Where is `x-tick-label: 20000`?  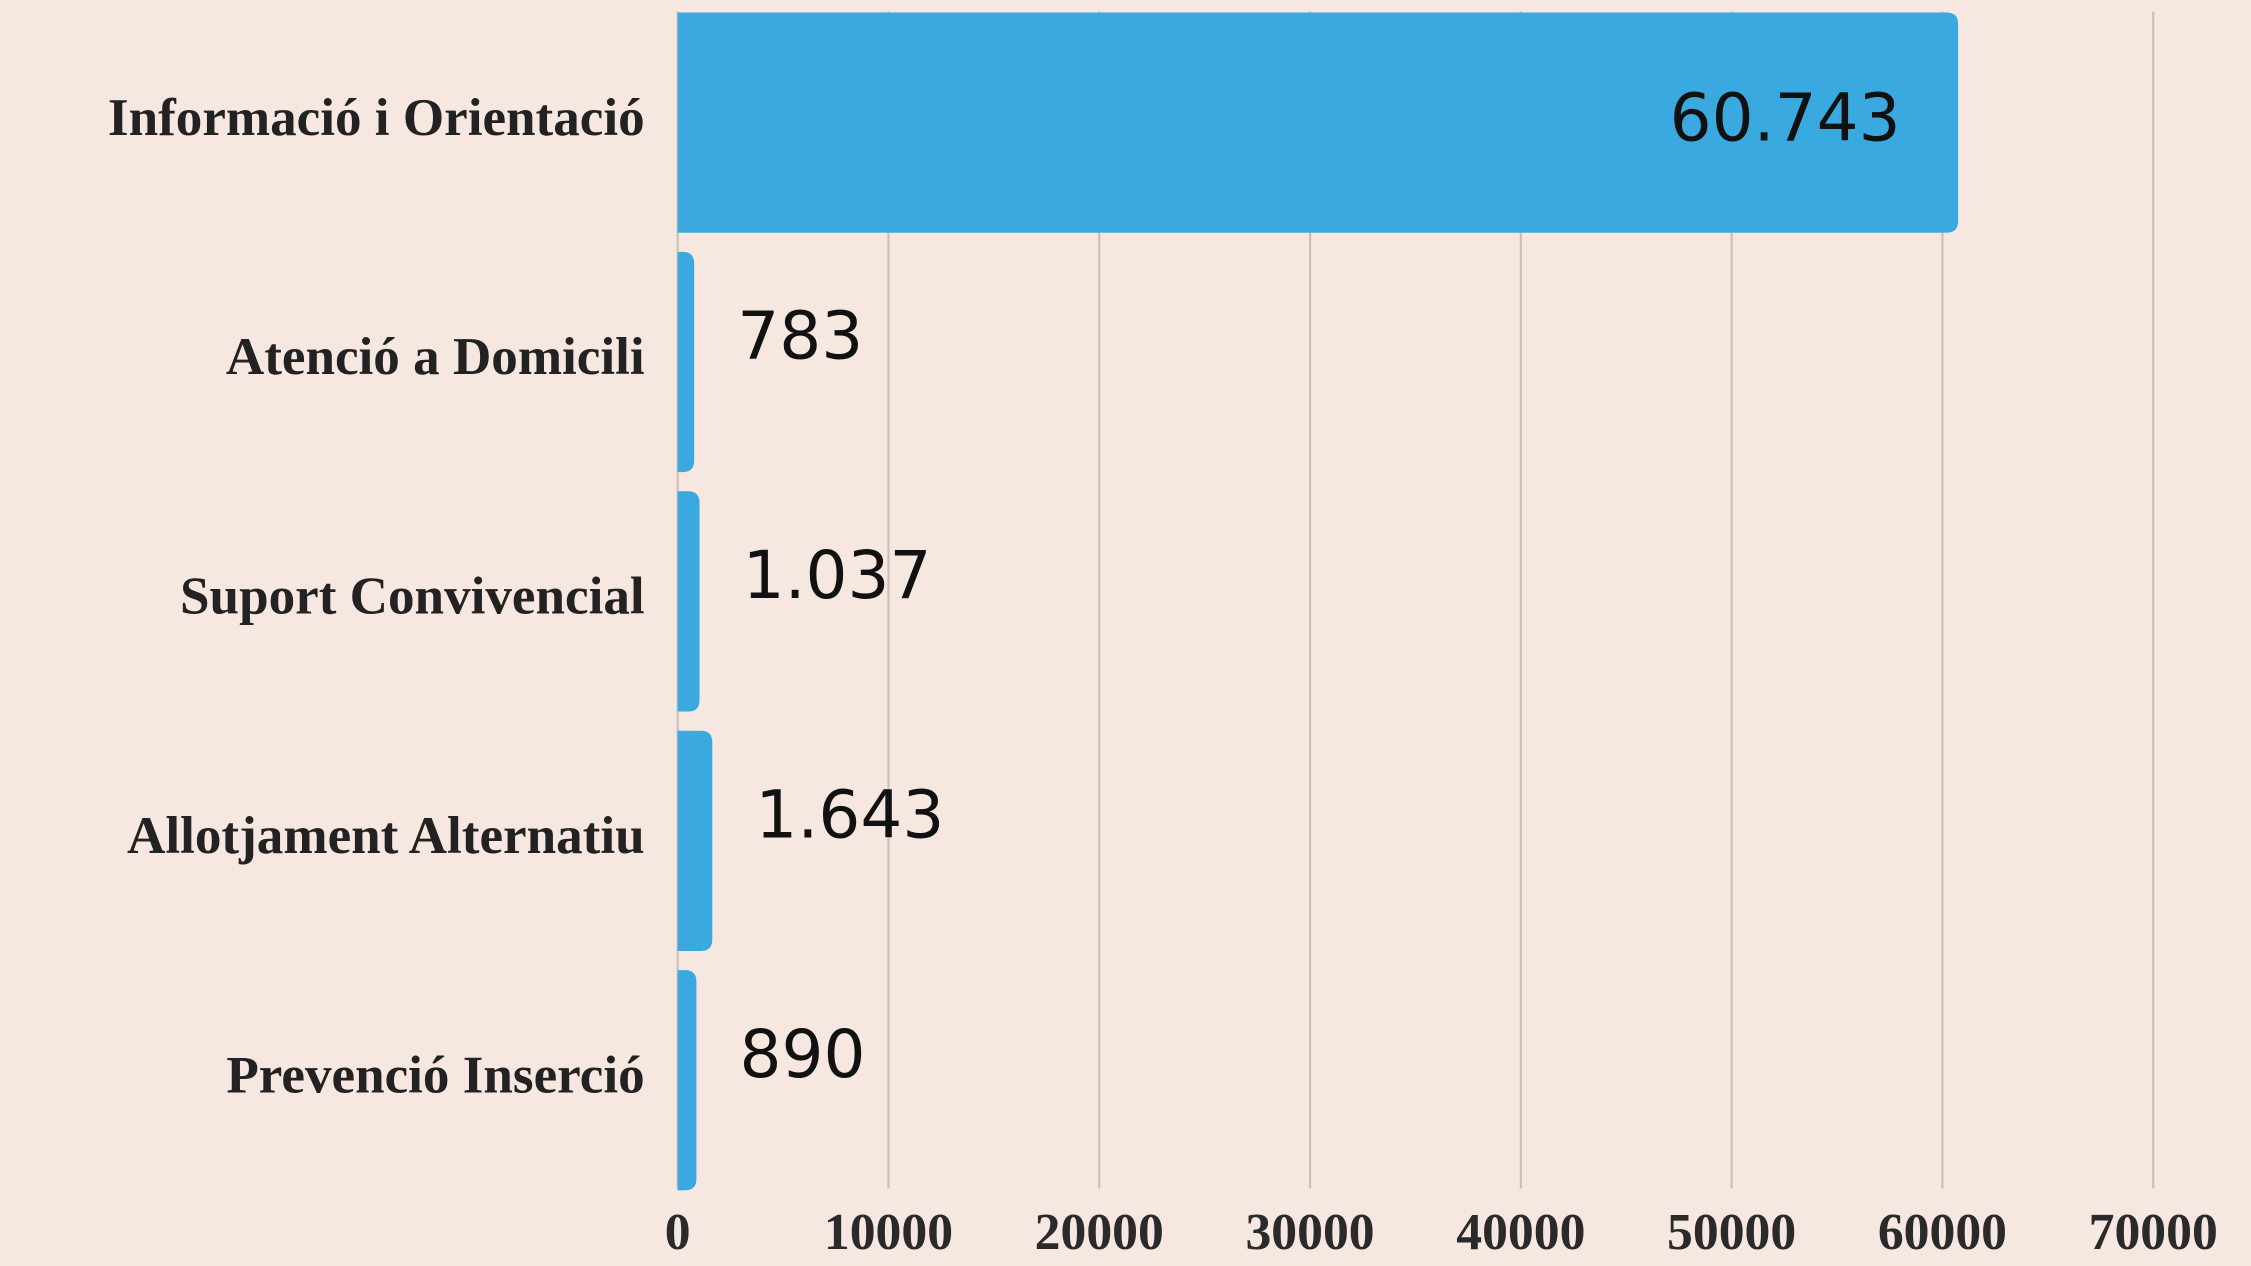
x-tick-label: 20000 is located at coordinates (1099, 1232).